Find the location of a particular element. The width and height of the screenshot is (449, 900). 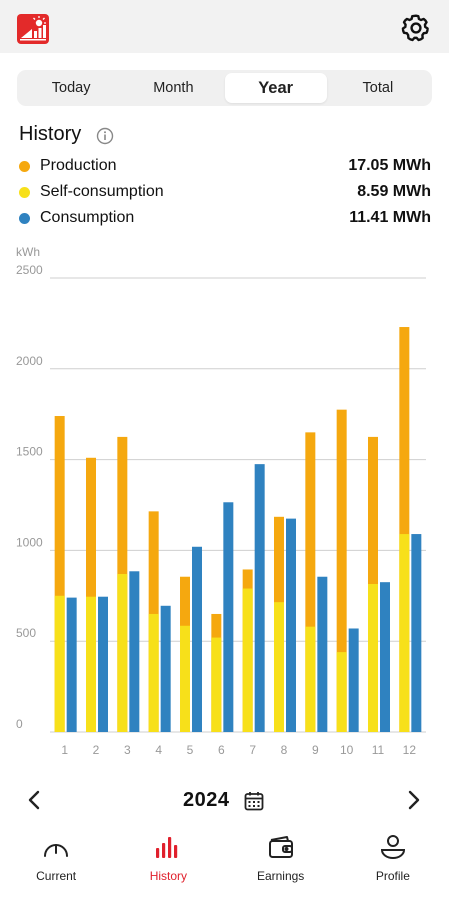

x-tick-label: 12 is located at coordinates (410, 750).